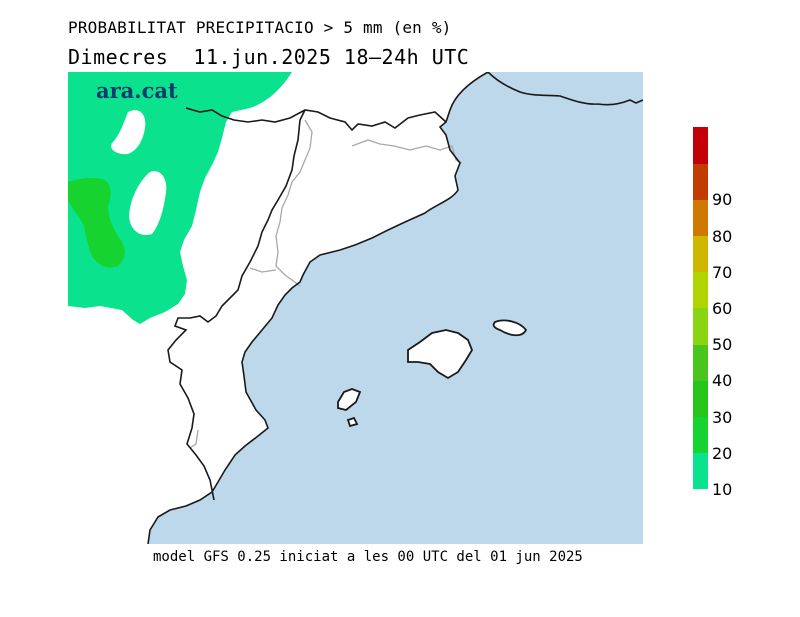 Image resolution: width=800 pixels, height=617 pixels. What do you see at coordinates (269, 57) in the screenshot?
I see `map-subtitle-date: Dimecres 11.jun.2025 18–24h UTC` at bounding box center [269, 57].